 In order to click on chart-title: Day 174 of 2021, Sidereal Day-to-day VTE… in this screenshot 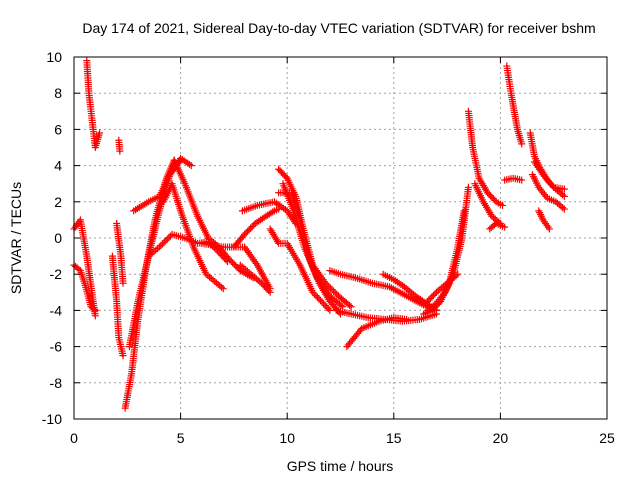, I will do `click(338, 28)`.